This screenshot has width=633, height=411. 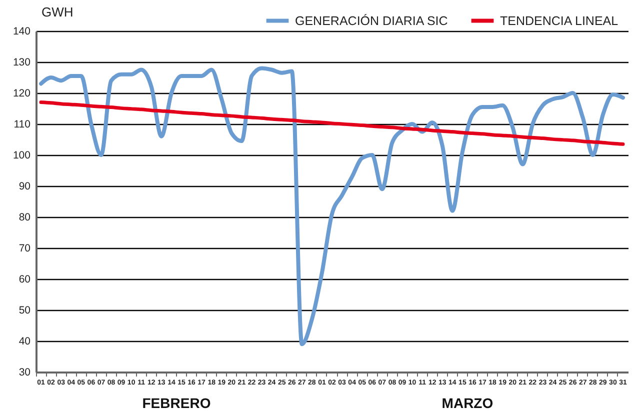 I want to click on y-tick-label: 70, so click(x=24, y=248).